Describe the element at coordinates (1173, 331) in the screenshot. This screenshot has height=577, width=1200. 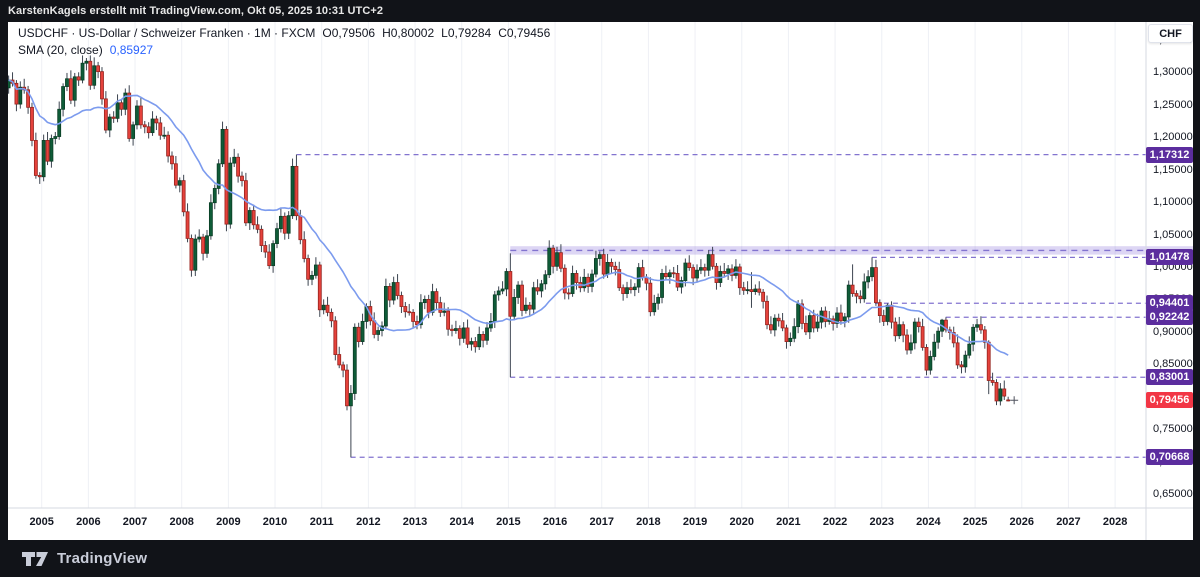
I see `price-tick-label: 0,90000` at that location.